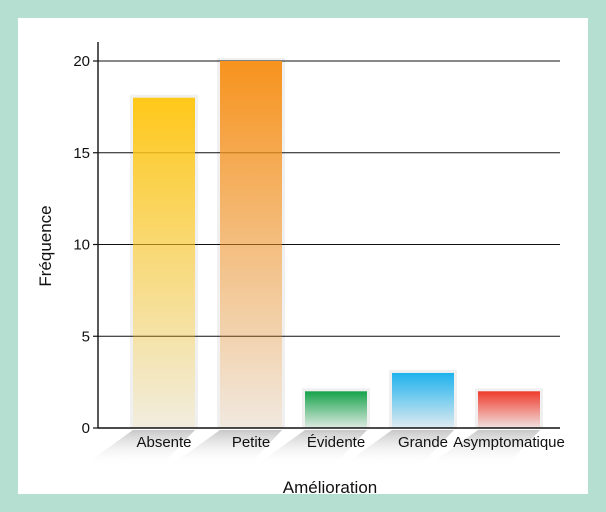 The height and width of the screenshot is (512, 606). What do you see at coordinates (251, 442) in the screenshot?
I see `x-tick-label: Petite` at bounding box center [251, 442].